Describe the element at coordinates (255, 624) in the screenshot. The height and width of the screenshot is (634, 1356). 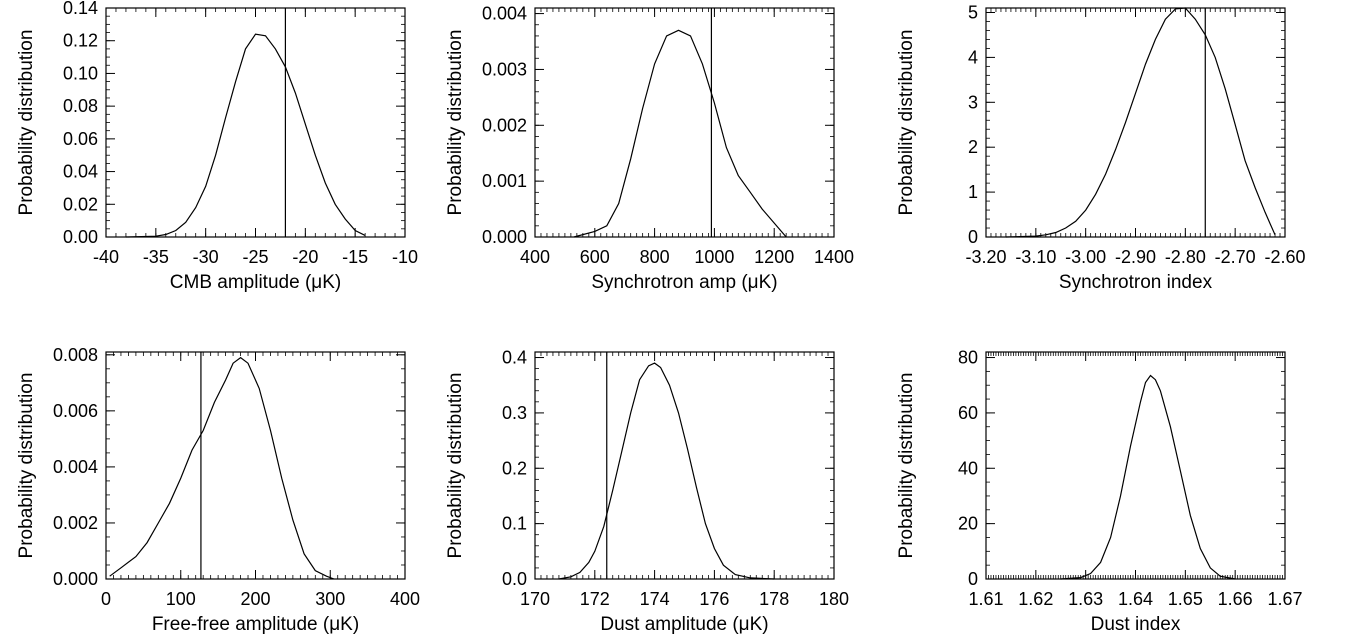
I see `x-axis-title: Free-free amplitude (μK)` at that location.